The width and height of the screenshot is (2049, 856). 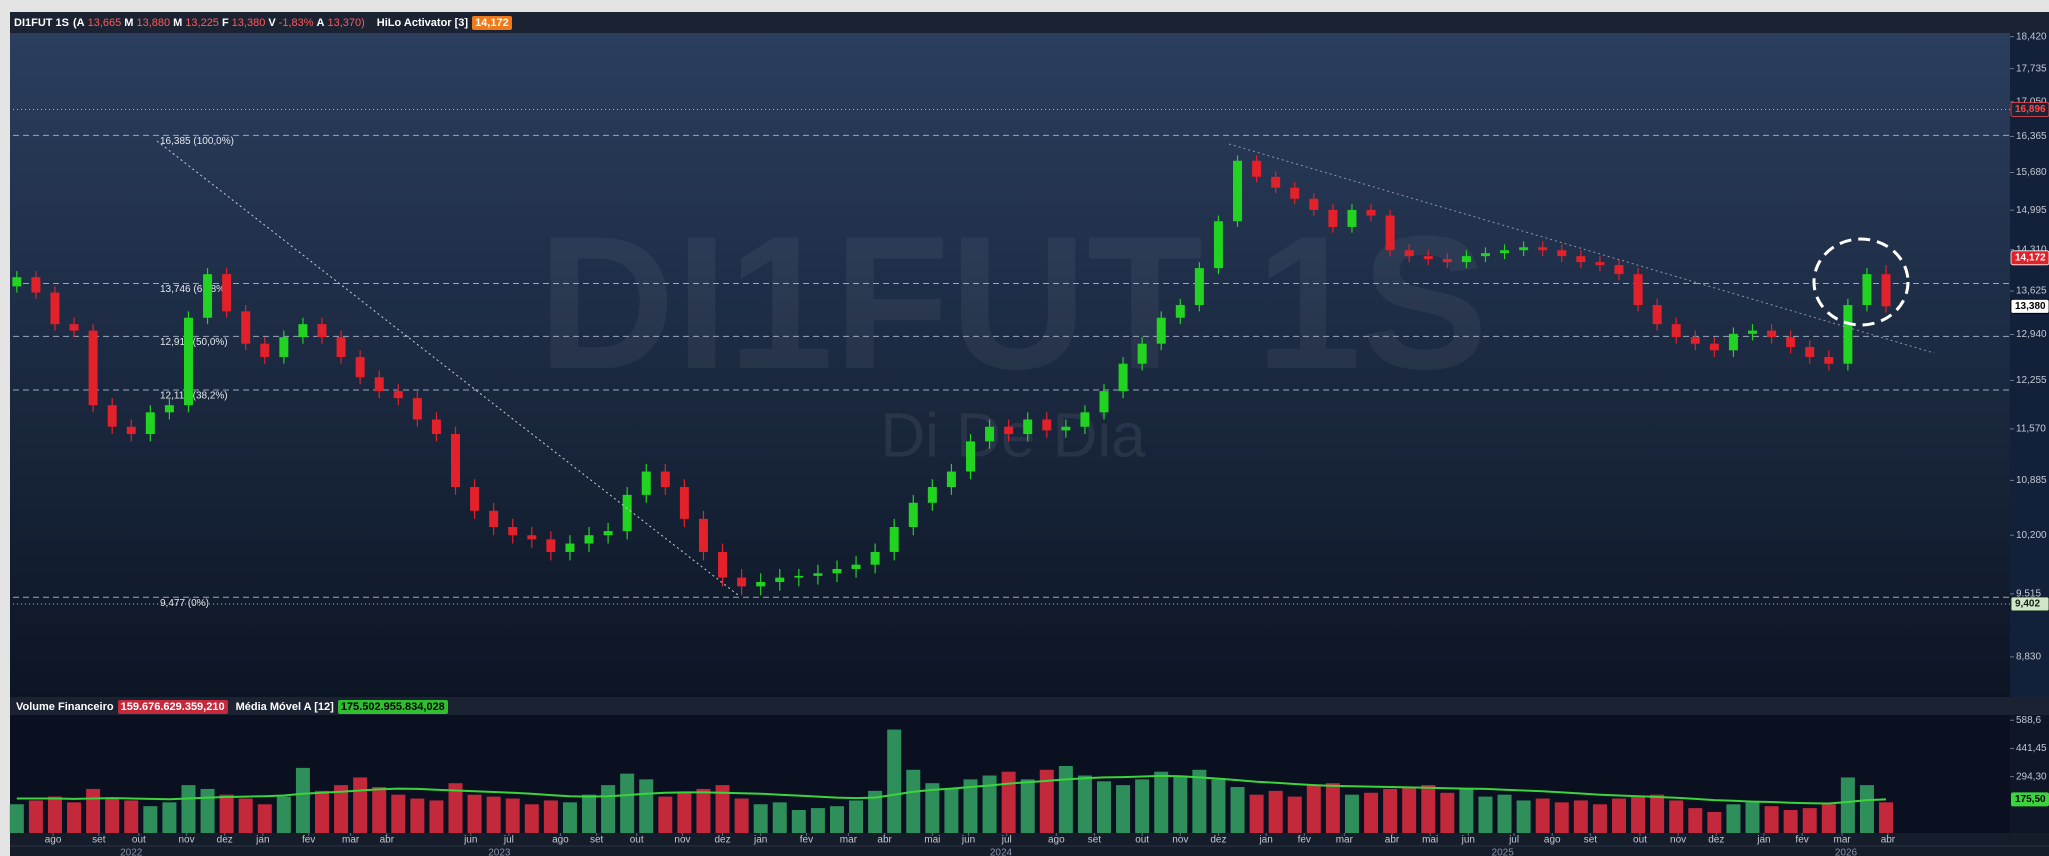 What do you see at coordinates (1503, 852) in the screenshot?
I see `year-label: 2025` at bounding box center [1503, 852].